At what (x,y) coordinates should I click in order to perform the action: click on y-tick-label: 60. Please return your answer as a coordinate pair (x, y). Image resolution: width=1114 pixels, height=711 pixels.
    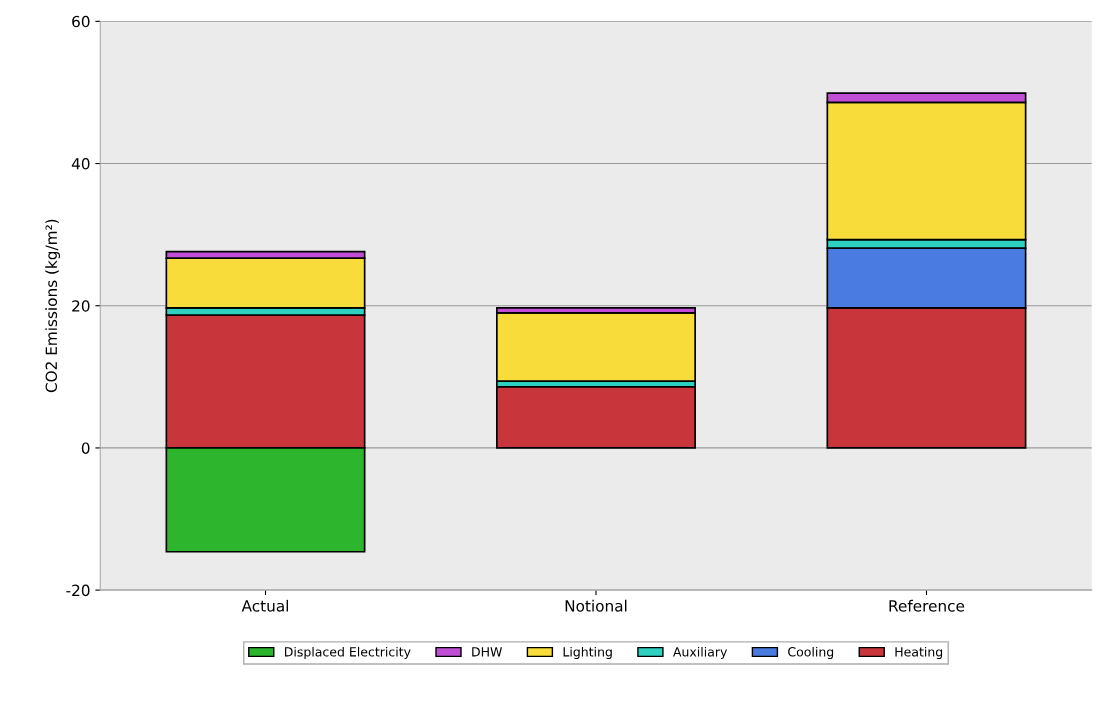
    Looking at the image, I should click on (81, 21).